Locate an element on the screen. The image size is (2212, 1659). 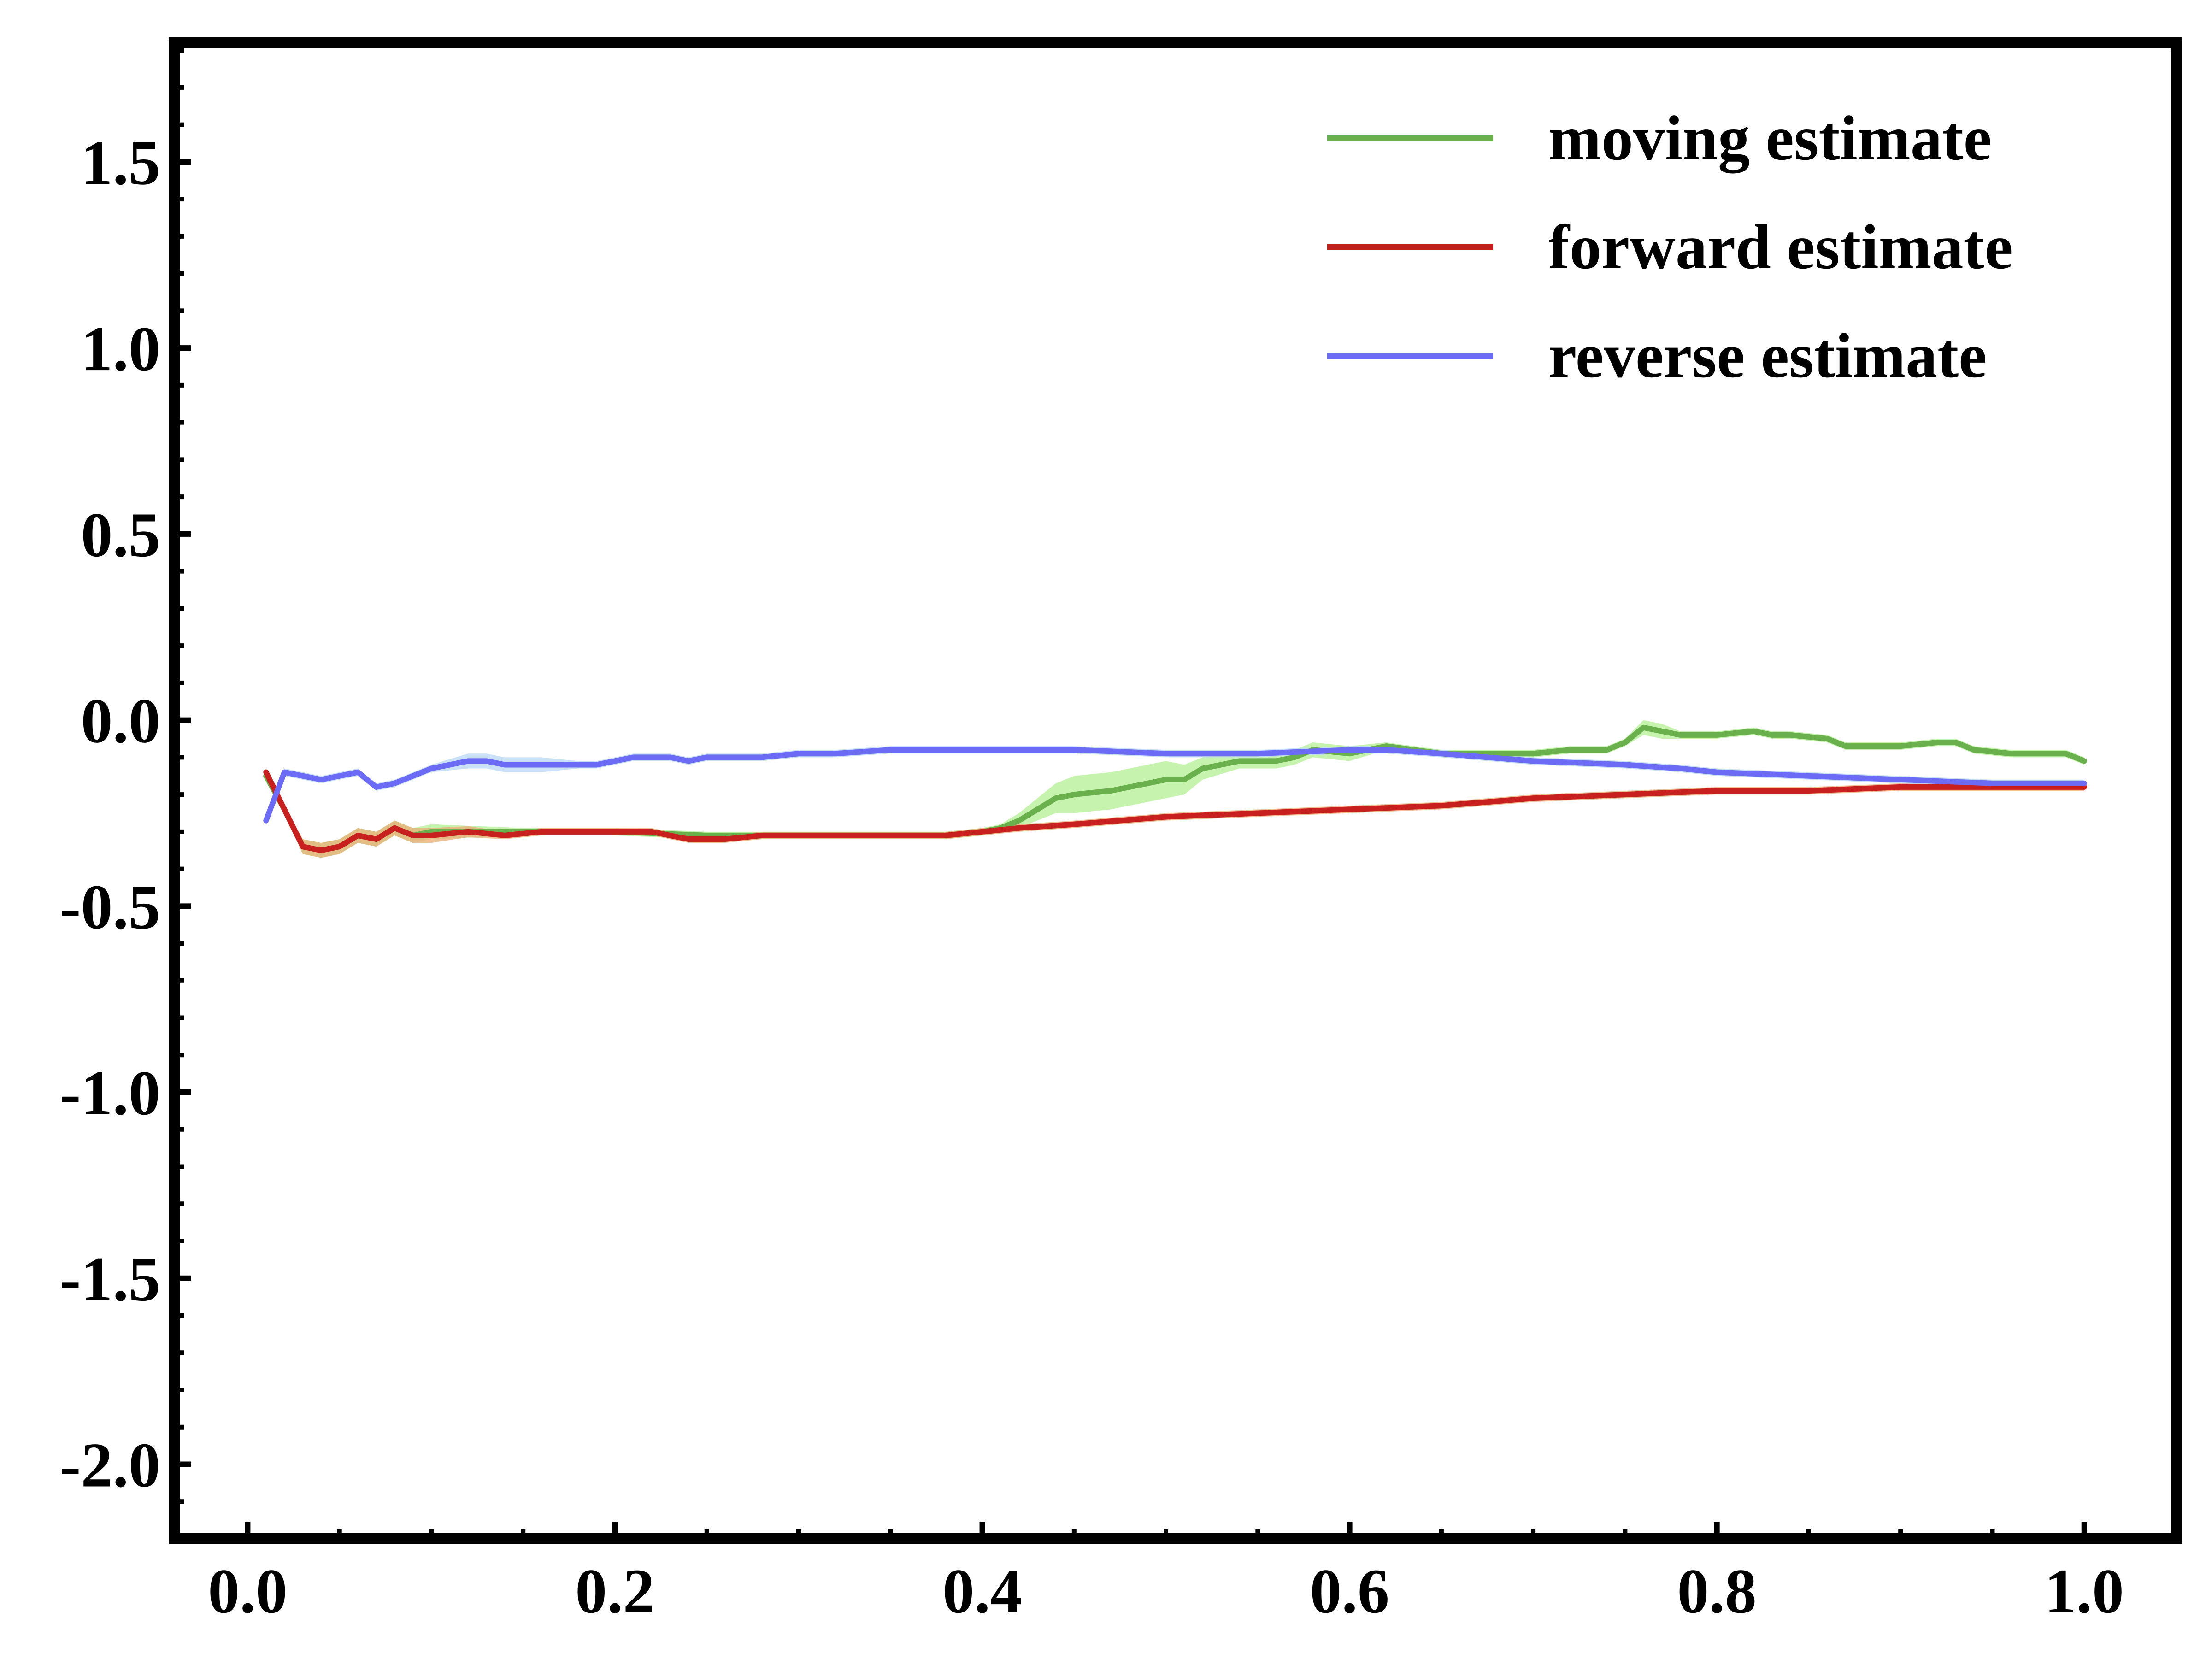
reverse-estimate-legend-label: reverse estimate is located at coordinates (1767, 355).